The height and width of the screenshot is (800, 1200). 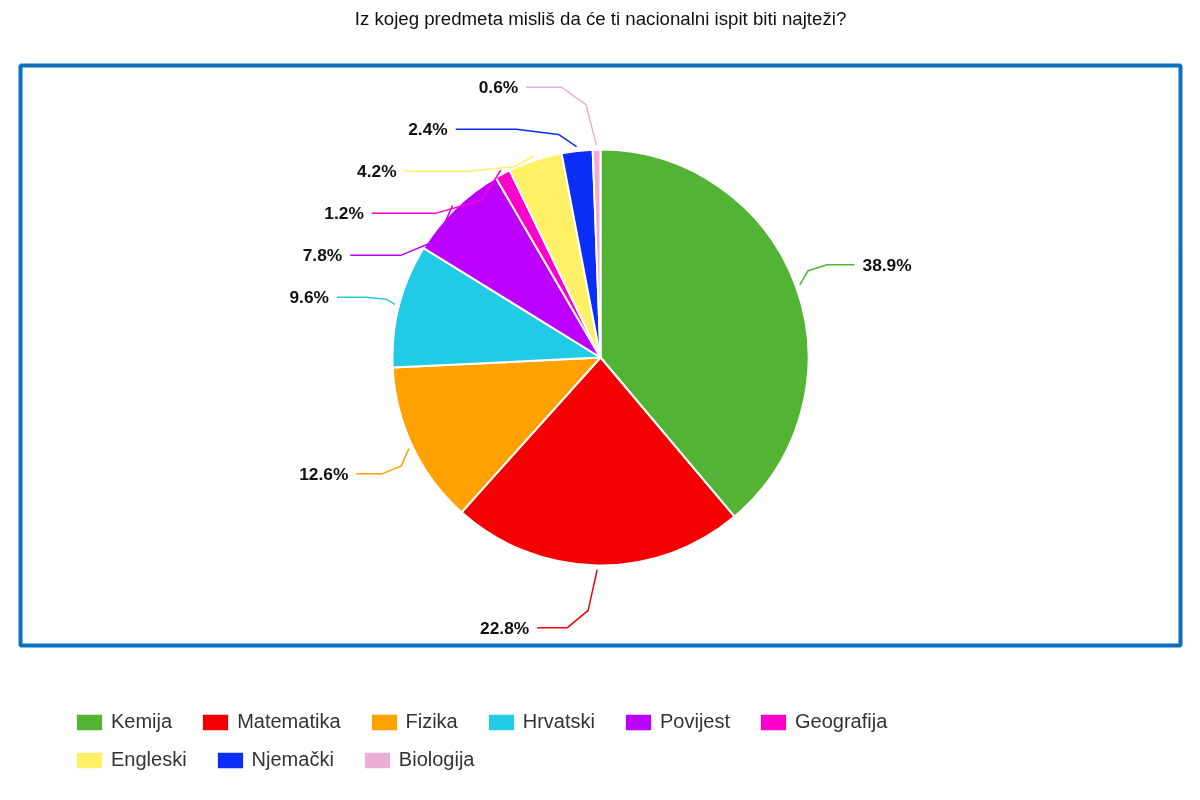 What do you see at coordinates (841, 721) in the screenshot?
I see `legend-label: Geografija` at bounding box center [841, 721].